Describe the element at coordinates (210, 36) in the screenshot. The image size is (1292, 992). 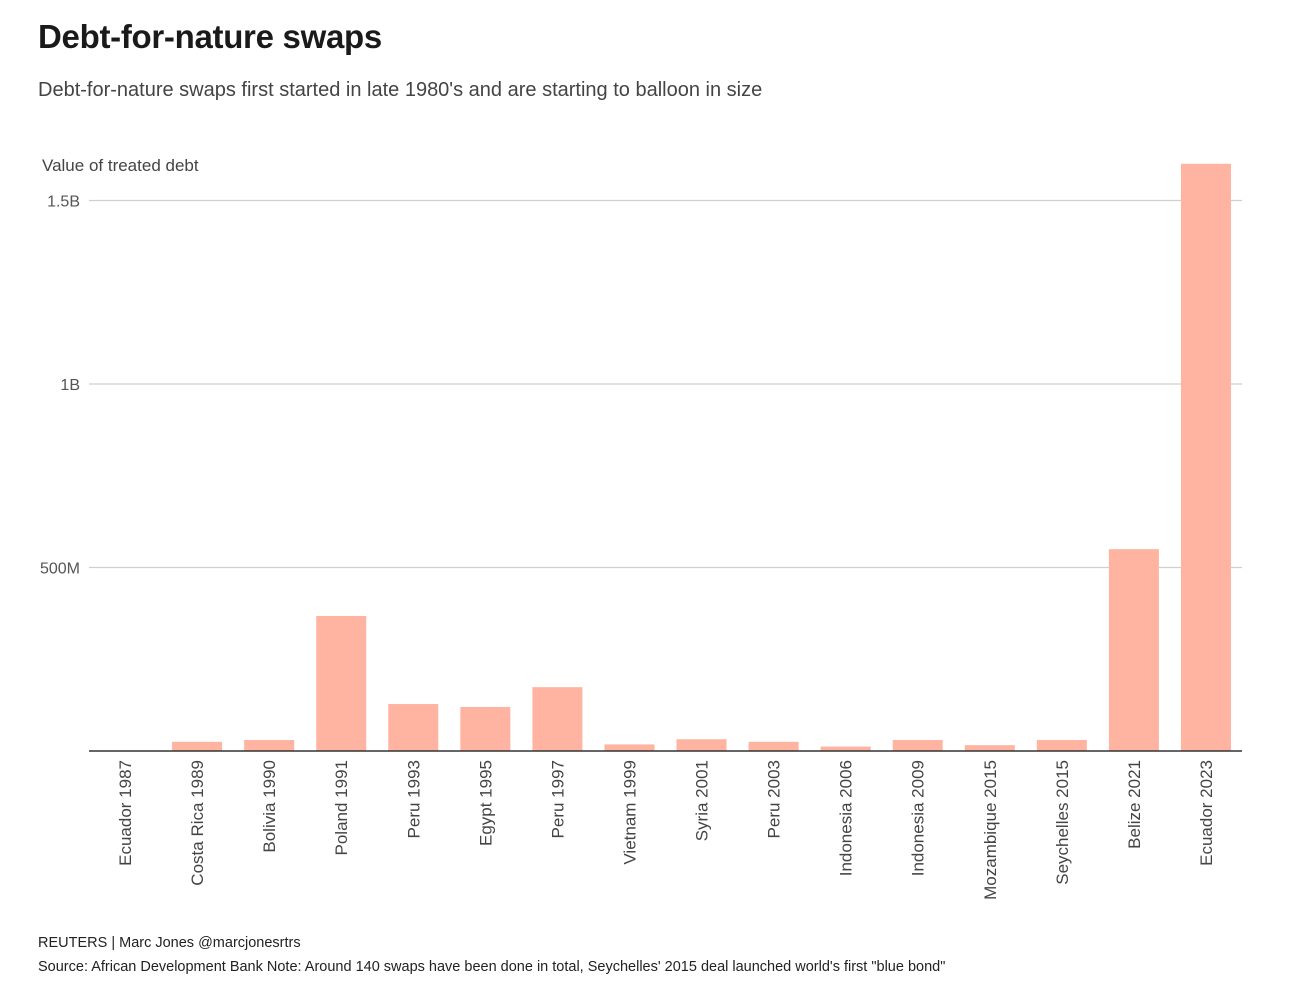
I see `chart-title: Debt-for-nature swaps` at that location.